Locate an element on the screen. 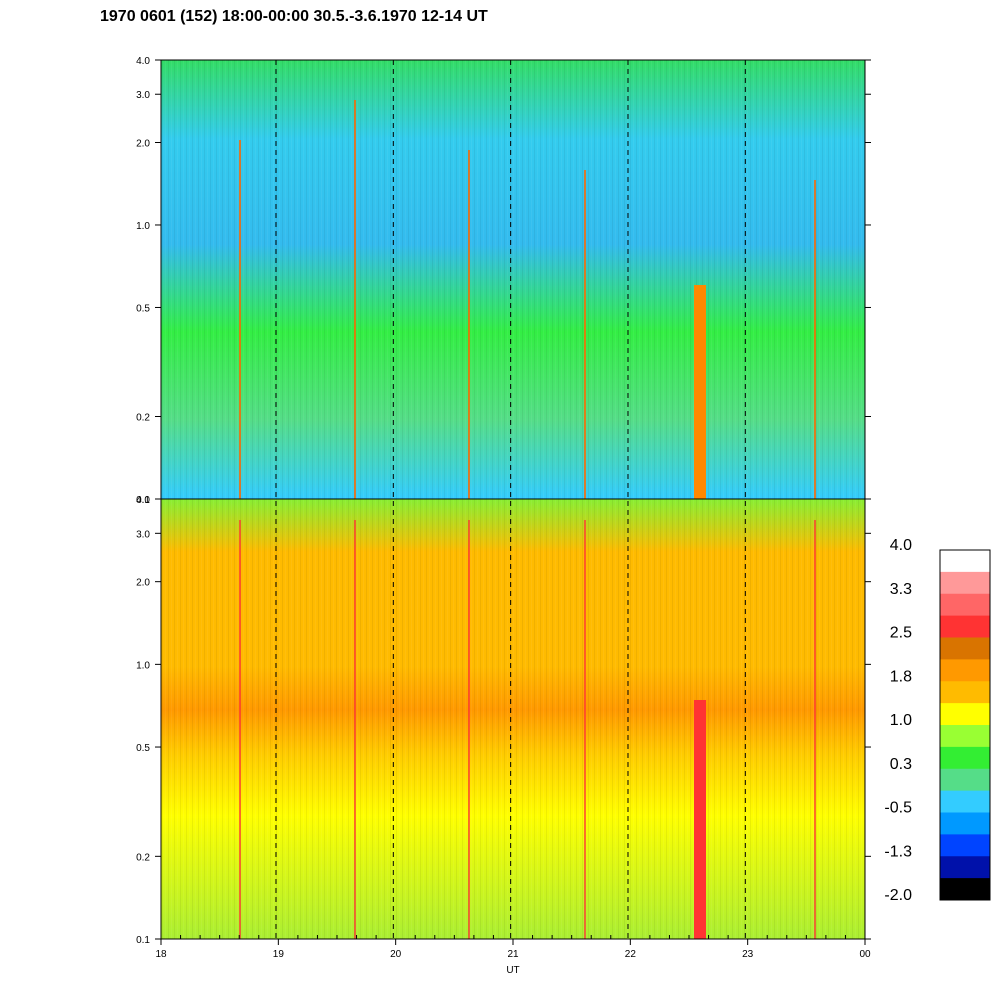 Image resolution: width=1000 pixels, height=1000 pixels. upper-ytick-label: 1.0 is located at coordinates (143, 226).